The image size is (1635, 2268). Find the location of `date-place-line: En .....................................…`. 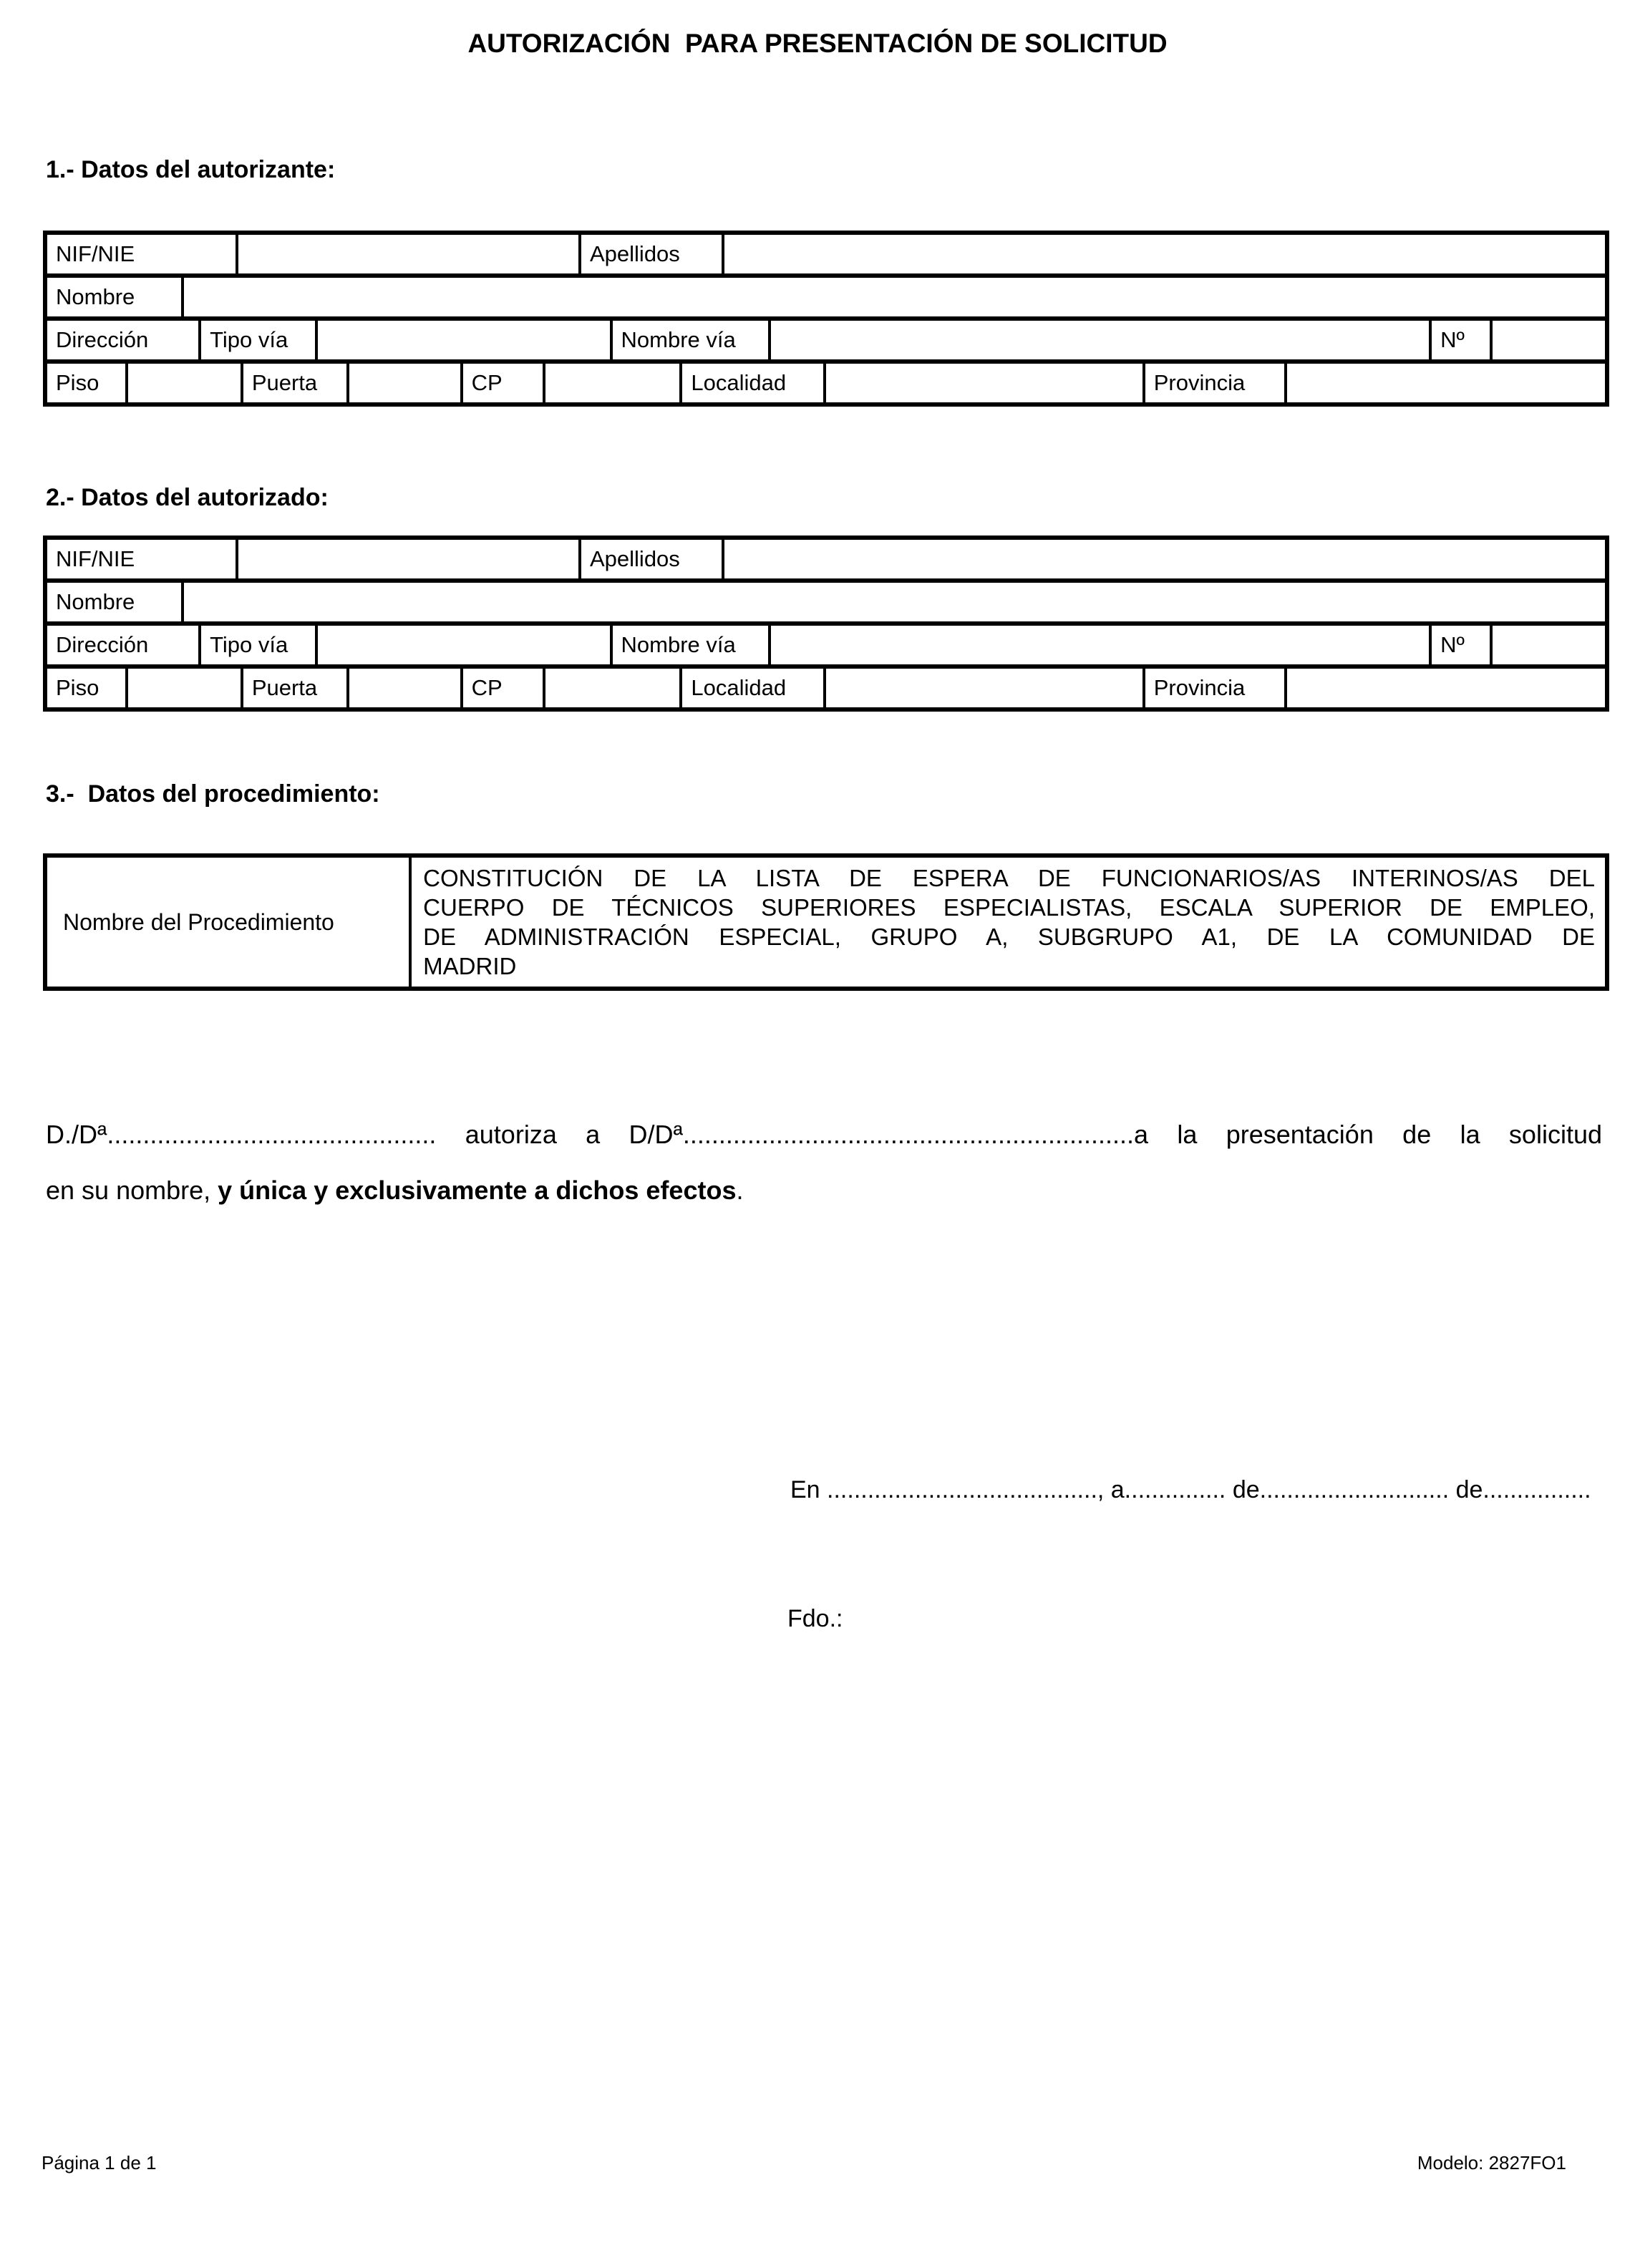

date-place-line: En .....................................… is located at coordinates (1190, 1489).